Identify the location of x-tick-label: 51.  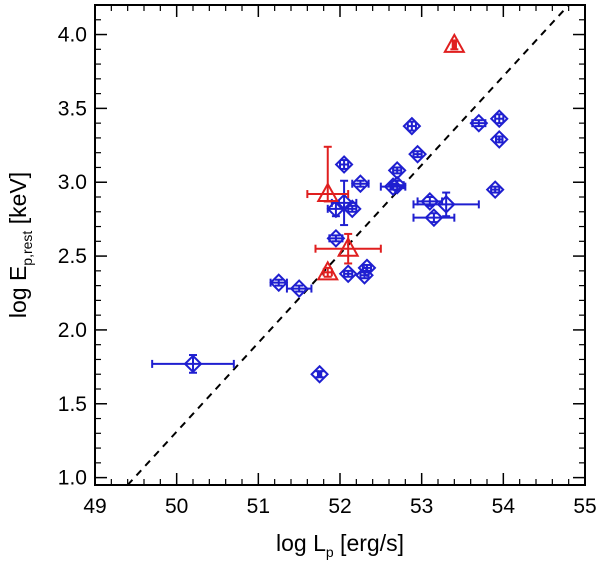
(258, 506).